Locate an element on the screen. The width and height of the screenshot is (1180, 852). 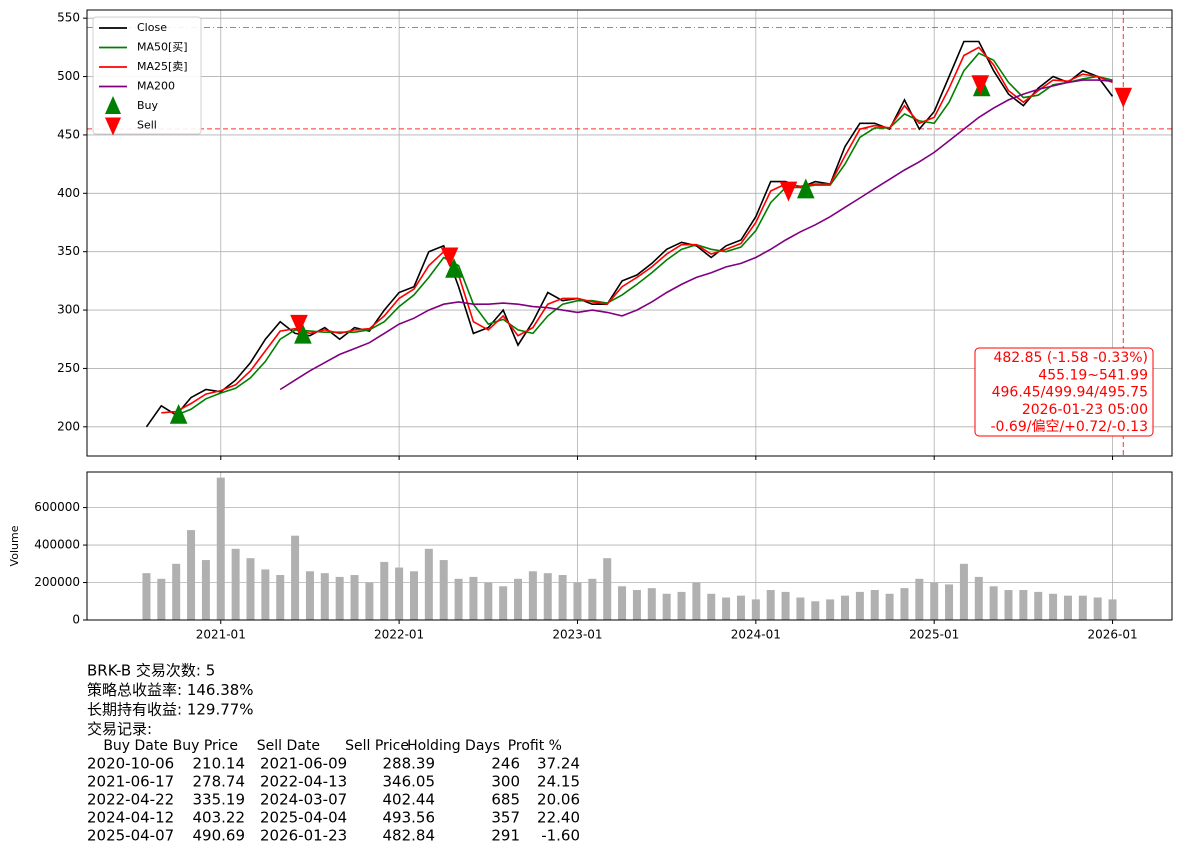
table-cell: 685 is located at coordinates (505, 800).